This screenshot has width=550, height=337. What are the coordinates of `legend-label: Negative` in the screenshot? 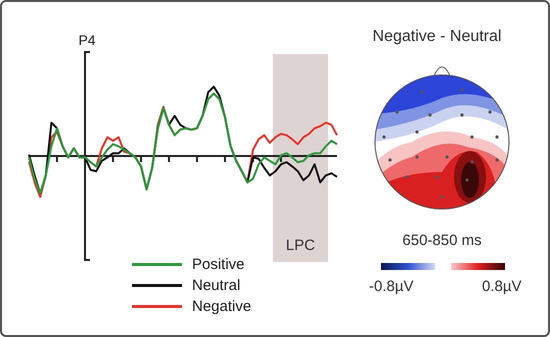 It's located at (222, 306).